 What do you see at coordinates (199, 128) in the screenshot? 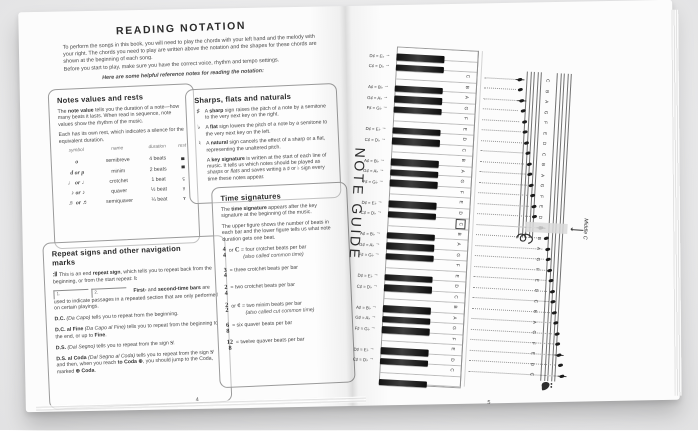
I see `accidental-symbol: ♭` at bounding box center [199, 128].